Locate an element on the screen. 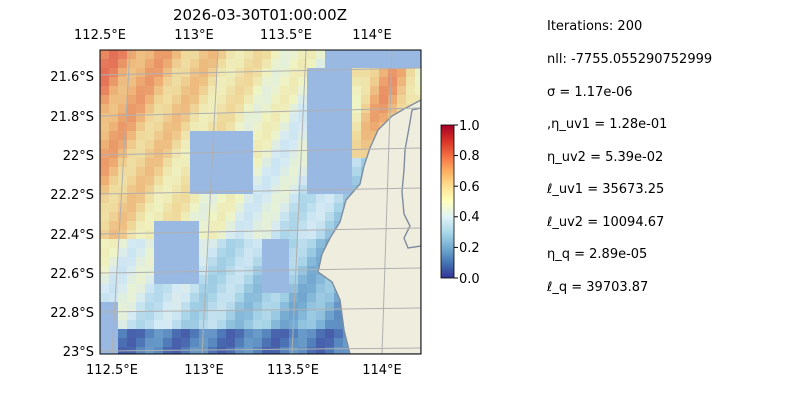 The height and width of the screenshot is (400, 800). lon-tick-top: 114°E is located at coordinates (372, 35).